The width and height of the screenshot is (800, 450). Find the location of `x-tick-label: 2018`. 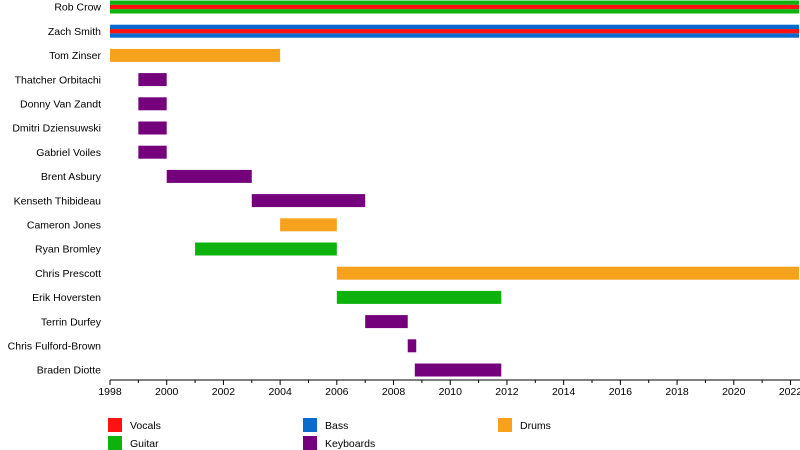

x-tick-label: 2018 is located at coordinates (677, 392).